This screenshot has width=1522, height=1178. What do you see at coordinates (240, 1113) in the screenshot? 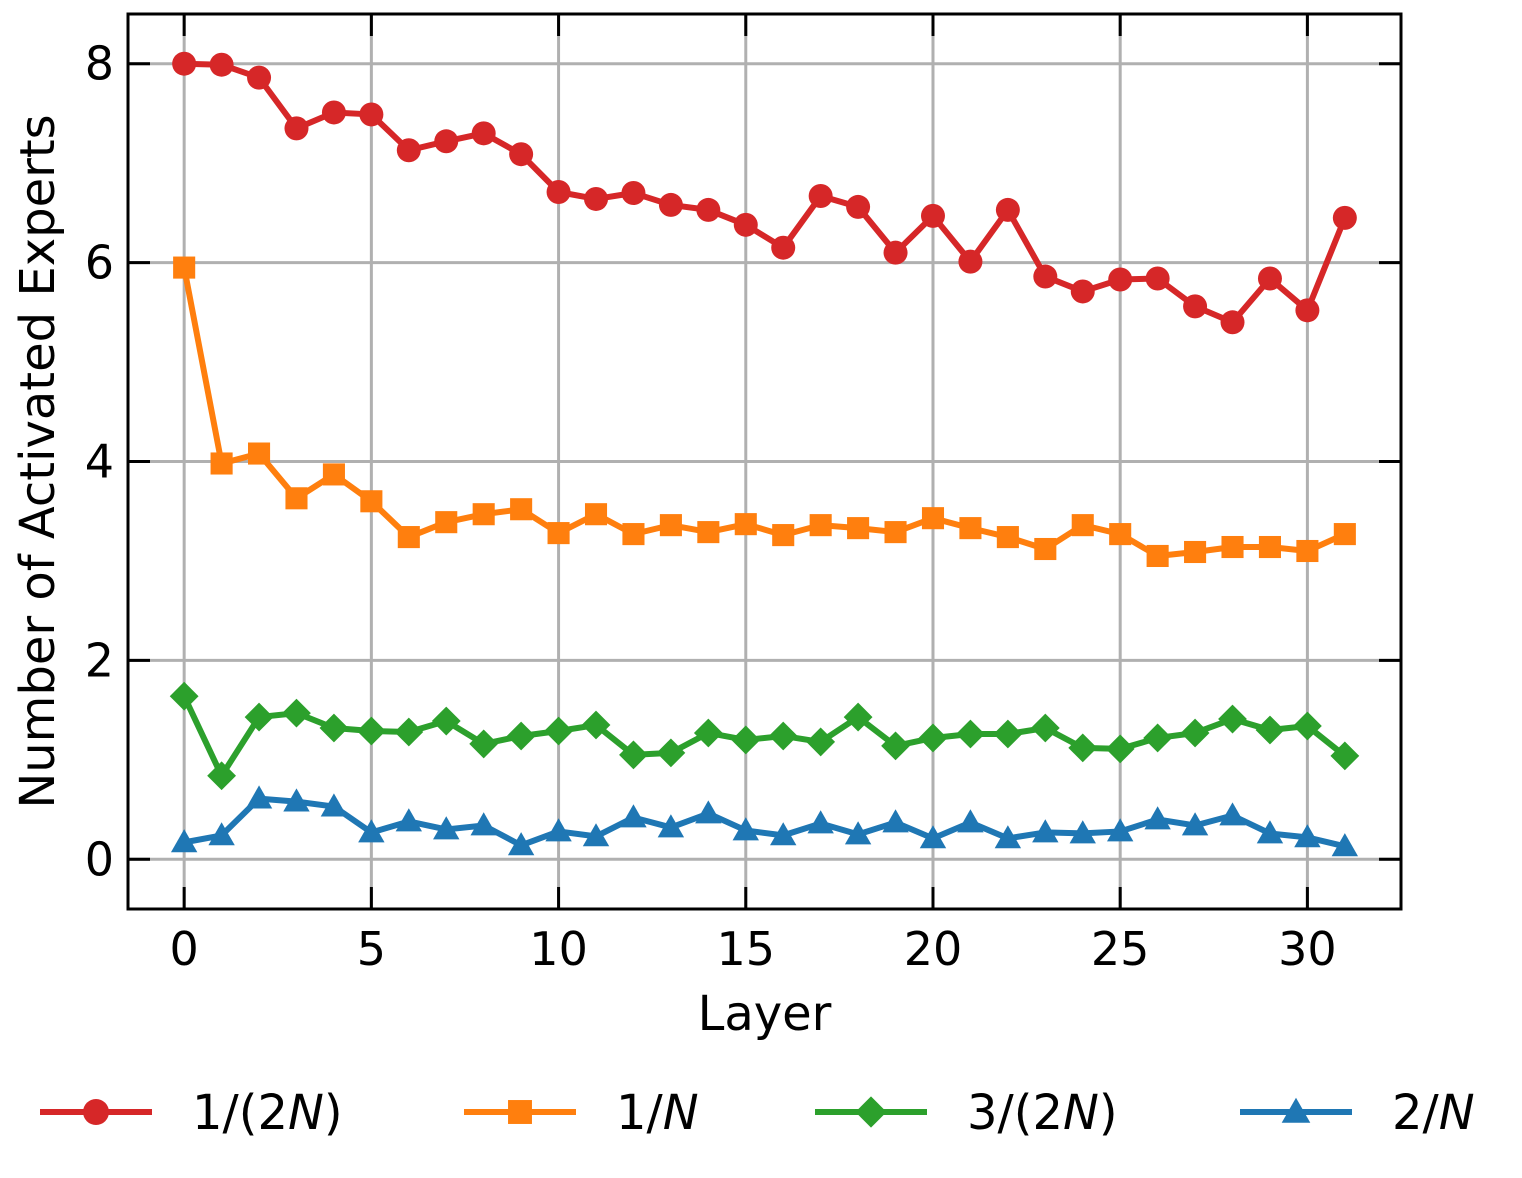
I see `legend-label-prefix: 1/(2` at bounding box center [240, 1113].